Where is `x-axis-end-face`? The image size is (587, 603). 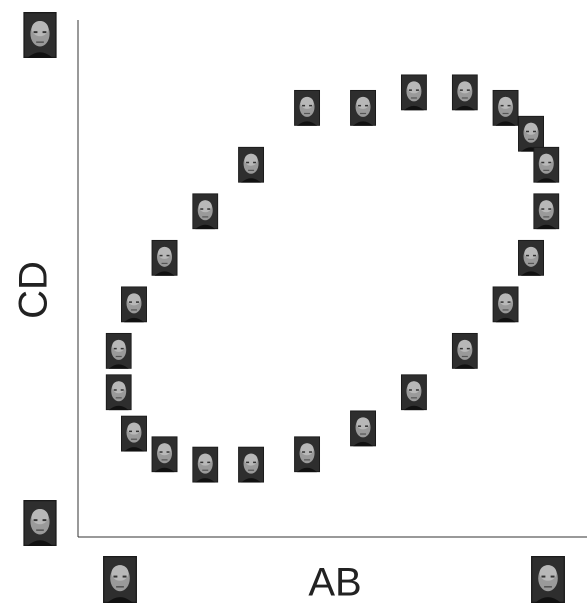
x-axis-end-face is located at coordinates (548, 579).